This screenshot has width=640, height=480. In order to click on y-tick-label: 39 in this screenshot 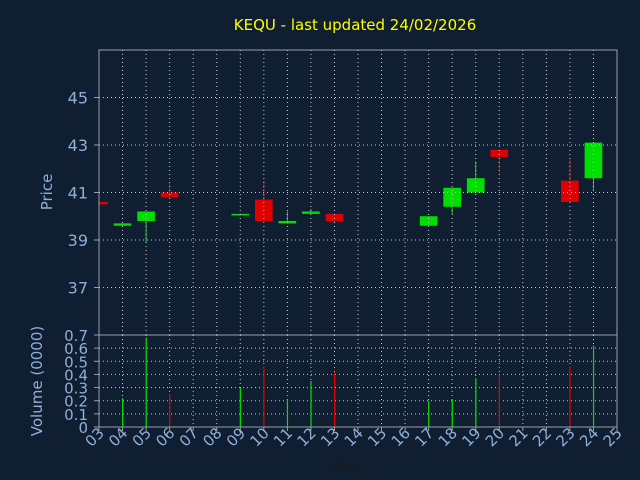, I will do `click(78, 240)`.